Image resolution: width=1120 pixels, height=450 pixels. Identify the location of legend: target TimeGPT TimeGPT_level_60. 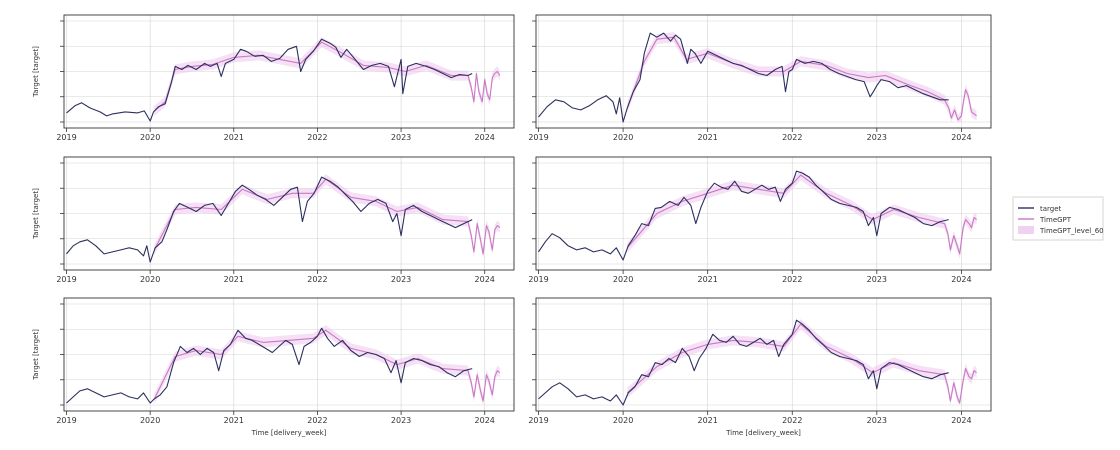
(1058, 218).